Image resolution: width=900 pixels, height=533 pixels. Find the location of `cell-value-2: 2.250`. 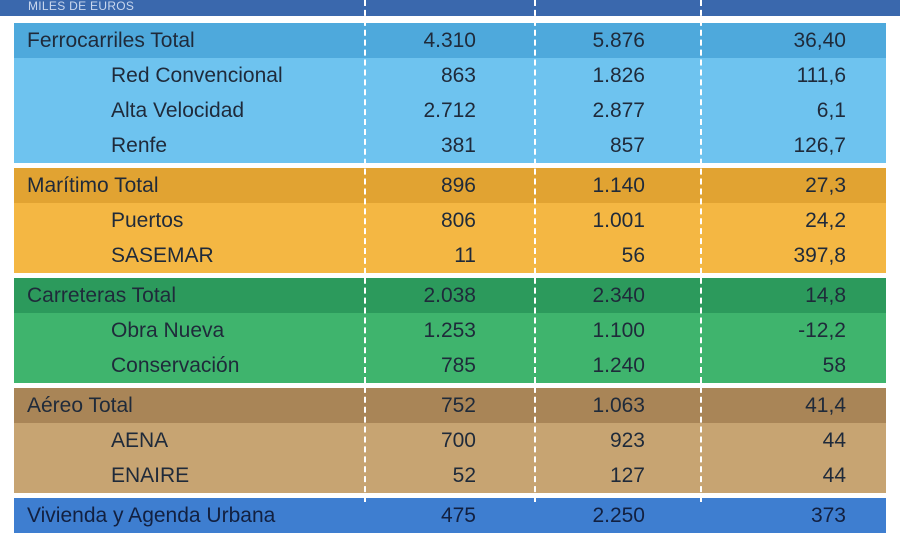

cell-value-2: 2.250 is located at coordinates (618, 515).